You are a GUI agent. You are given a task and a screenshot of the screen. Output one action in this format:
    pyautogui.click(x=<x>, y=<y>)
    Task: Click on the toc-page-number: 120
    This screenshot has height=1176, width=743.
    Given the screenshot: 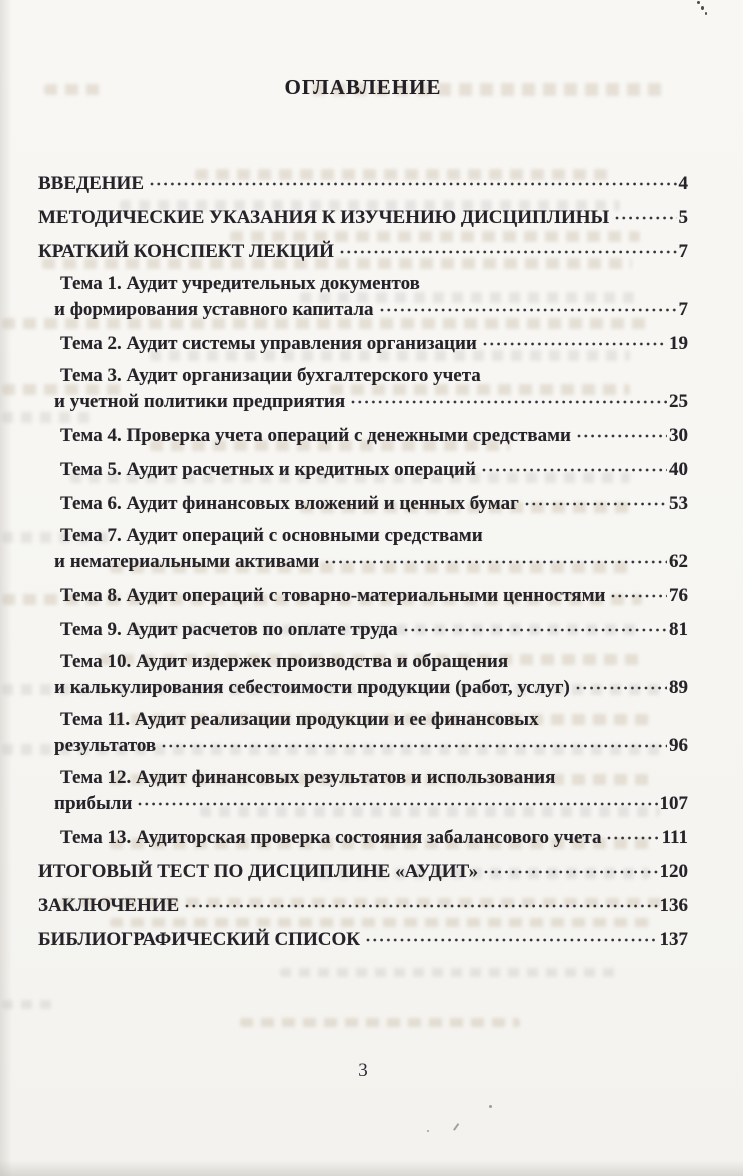 What is the action you would take?
    pyautogui.click(x=674, y=871)
    